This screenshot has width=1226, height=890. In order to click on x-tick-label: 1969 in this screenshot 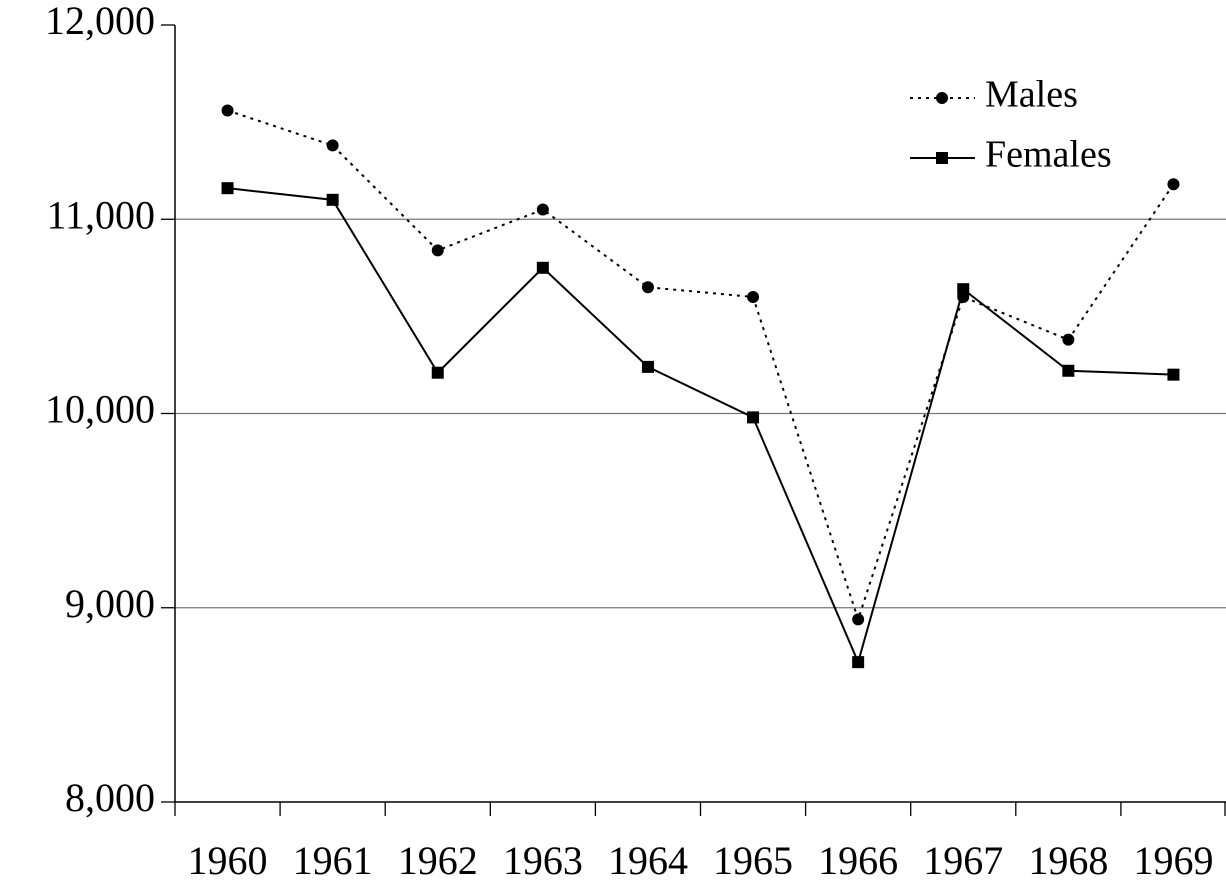, I will do `click(1173, 860)`.